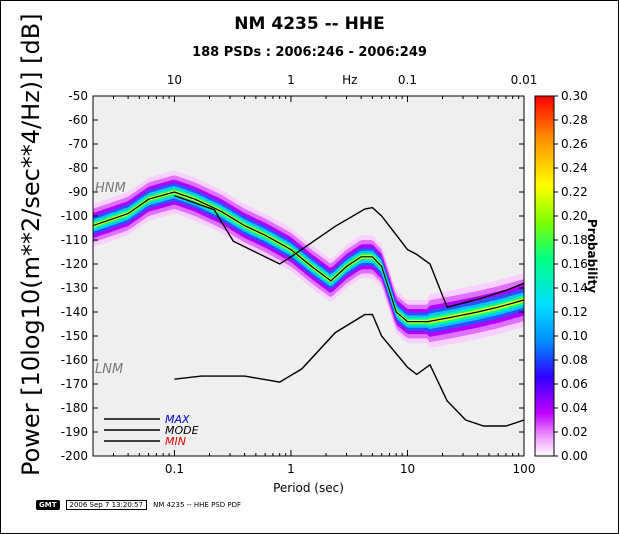  What do you see at coordinates (78, 96) in the screenshot?
I see `y-tick-label: -50` at bounding box center [78, 96].